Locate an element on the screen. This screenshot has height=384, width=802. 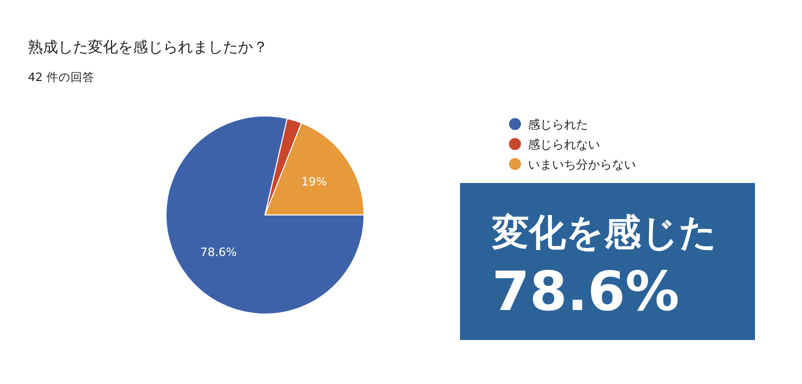
legend-label: 感じられた is located at coordinates (558, 125).